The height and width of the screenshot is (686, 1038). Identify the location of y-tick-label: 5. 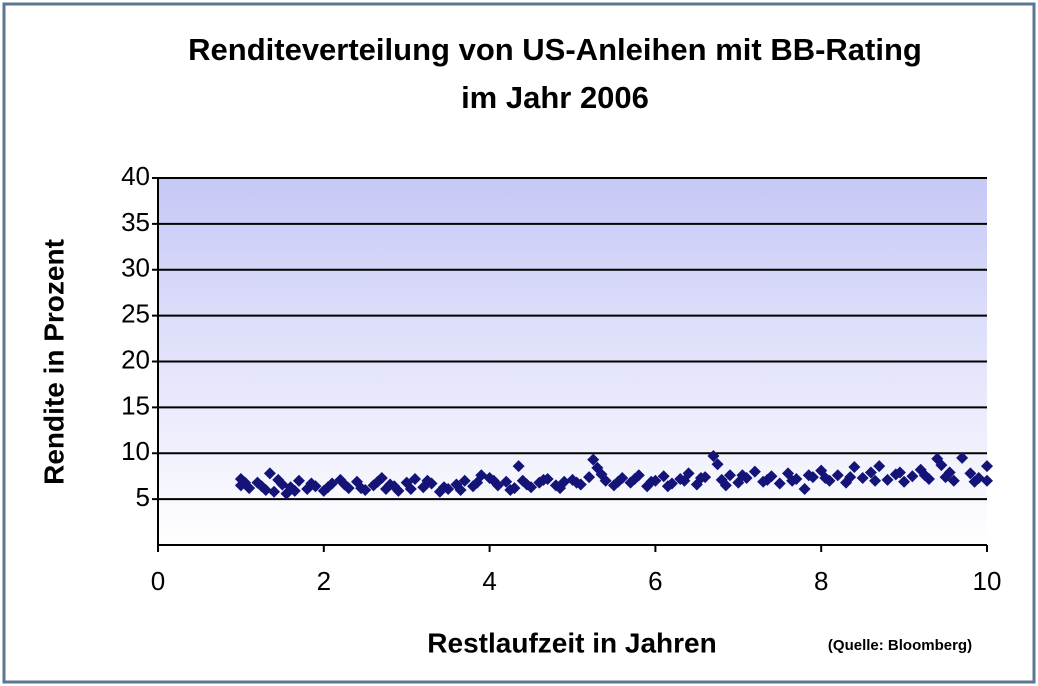
(143, 497).